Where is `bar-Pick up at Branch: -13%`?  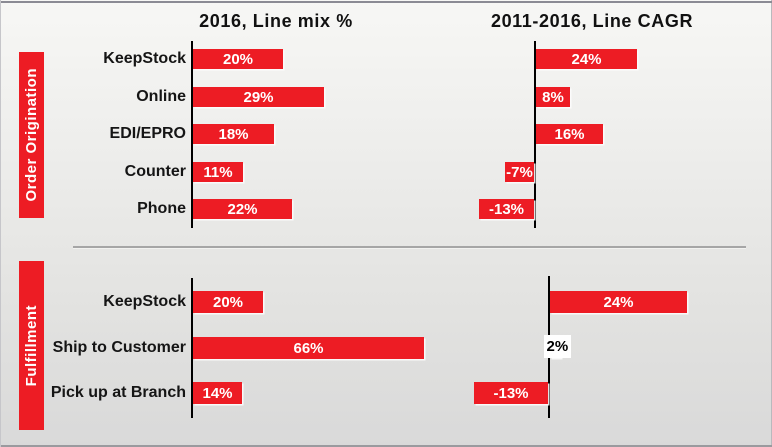 bar-Pick up at Branch: -13% is located at coordinates (511, 393).